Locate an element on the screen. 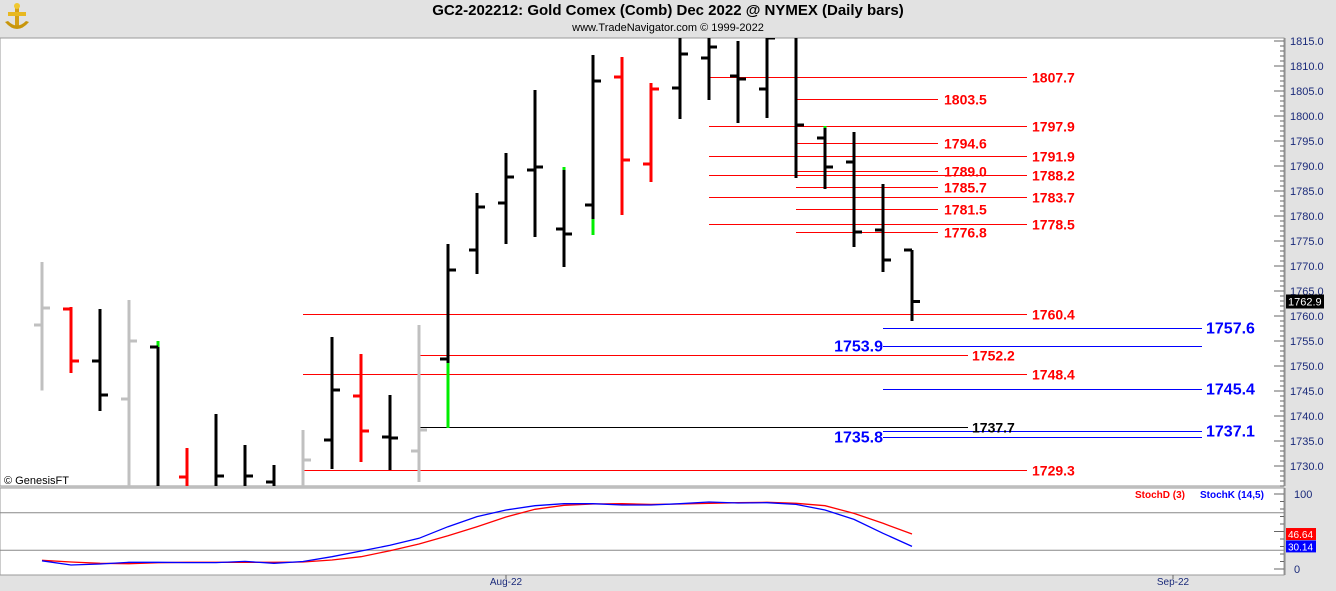 Image resolution: width=1336 pixels, height=591 pixels. y-tick-label: 1800.0 is located at coordinates (1307, 117).